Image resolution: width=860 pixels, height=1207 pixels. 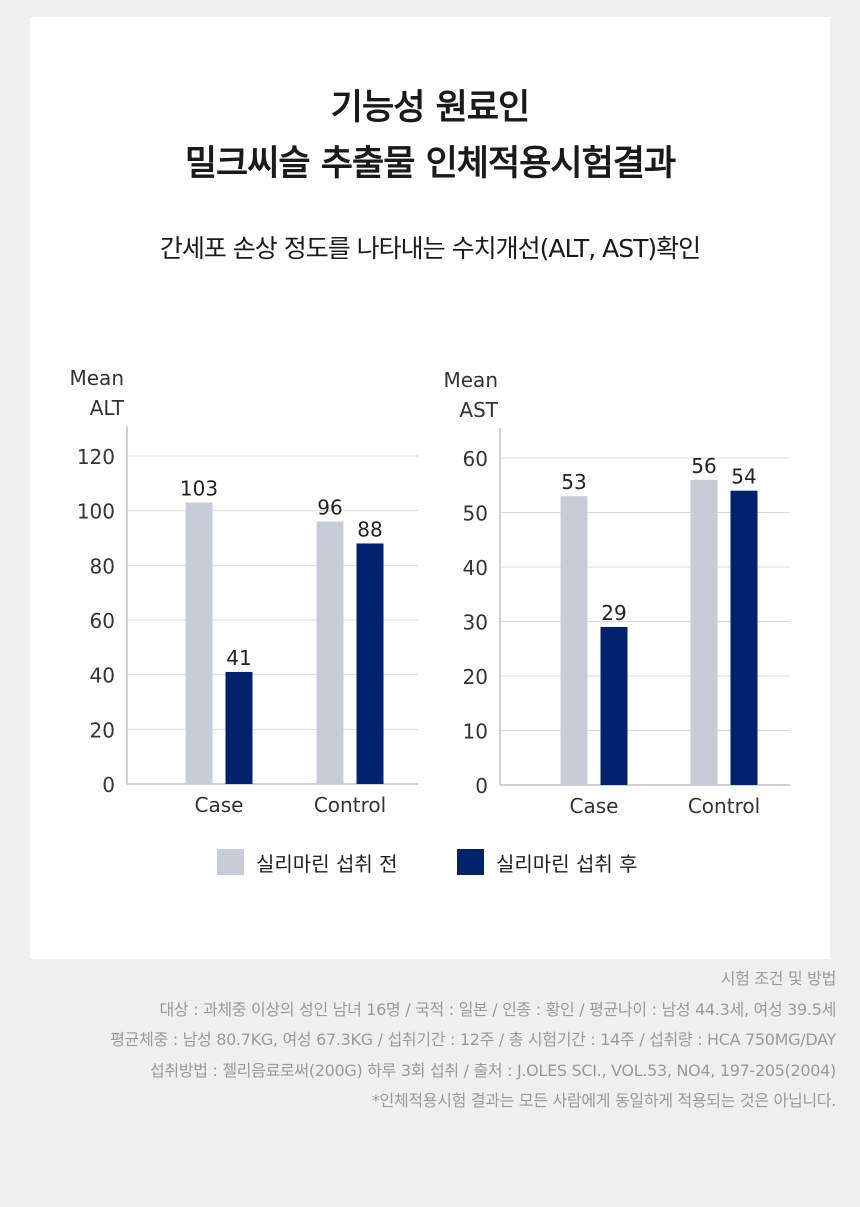 What do you see at coordinates (567, 863) in the screenshot?
I see `legend-label-after: 실리마린 섭취 후` at bounding box center [567, 863].